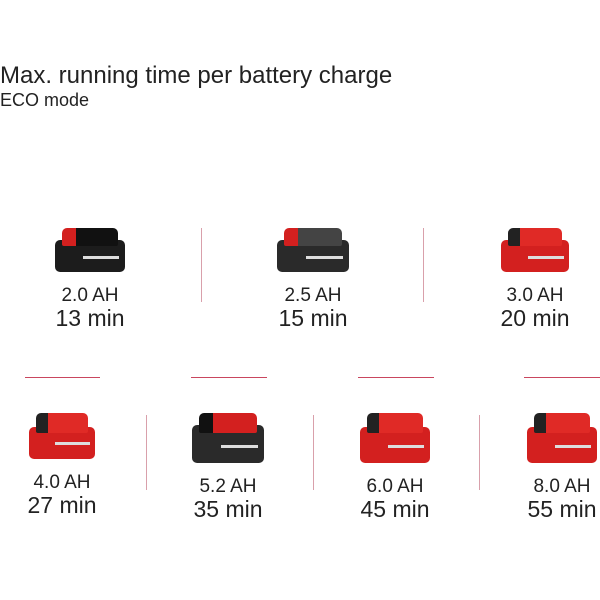  I want to click on battery-capacity: 2.0 AH, so click(90, 295).